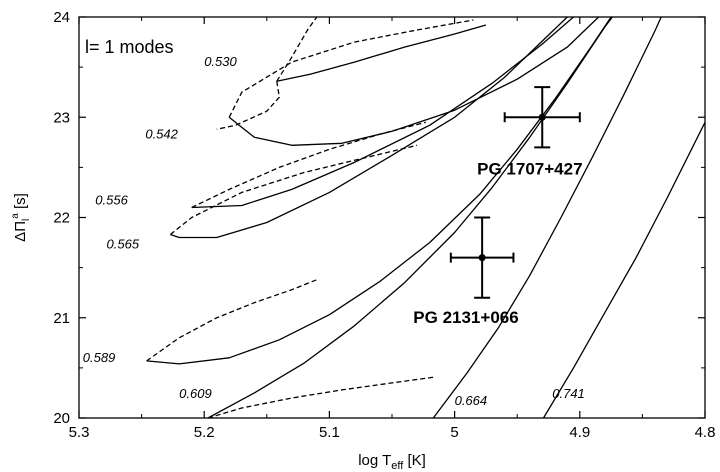  Describe the element at coordinates (465, 317) in the screenshot. I see `star-label: PG 2131+066` at that location.